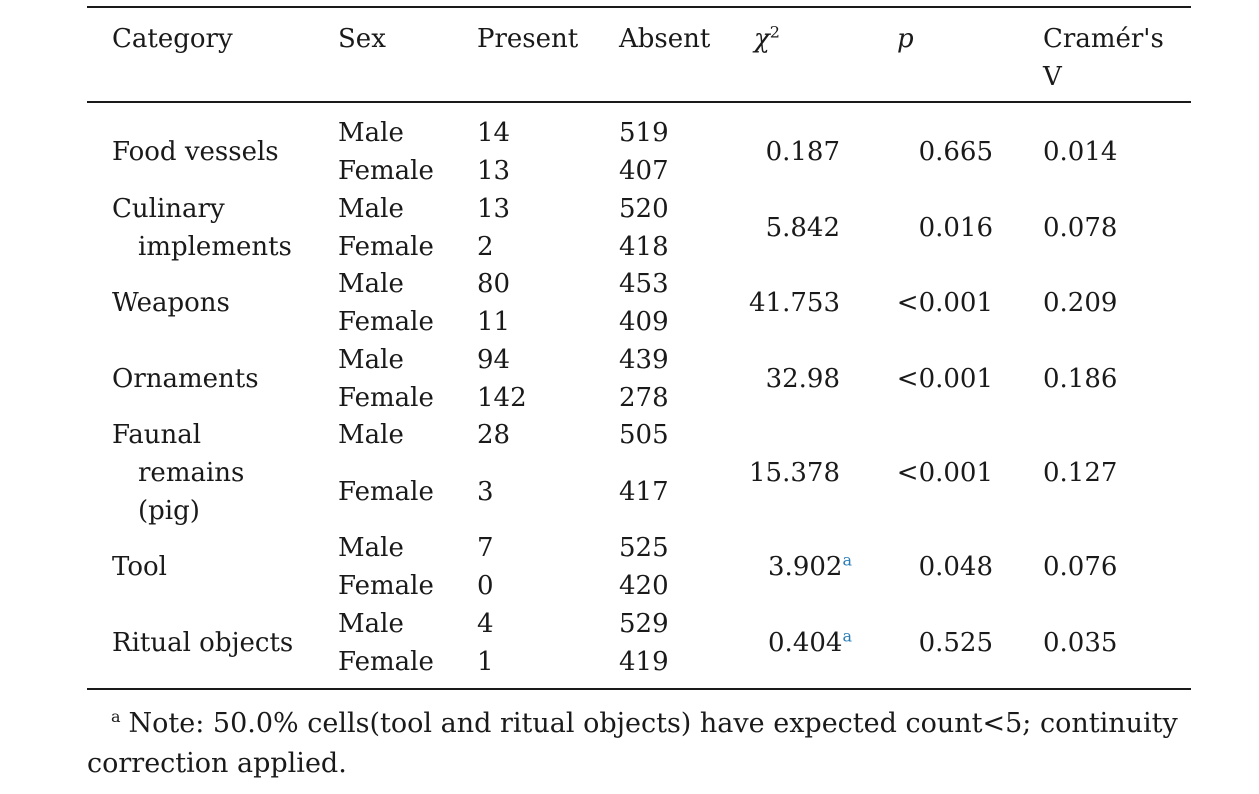  Describe the element at coordinates (168, 209) in the screenshot. I see `category-label: Culinary` at that location.